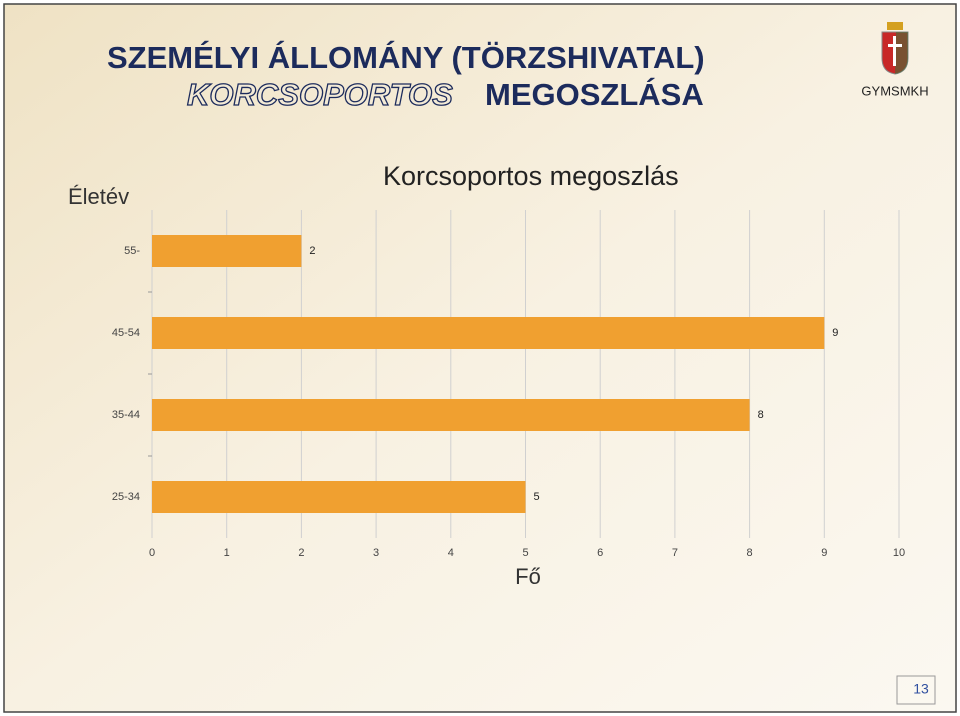  What do you see at coordinates (835, 333) in the screenshot?
I see `data-label: 9` at bounding box center [835, 333].